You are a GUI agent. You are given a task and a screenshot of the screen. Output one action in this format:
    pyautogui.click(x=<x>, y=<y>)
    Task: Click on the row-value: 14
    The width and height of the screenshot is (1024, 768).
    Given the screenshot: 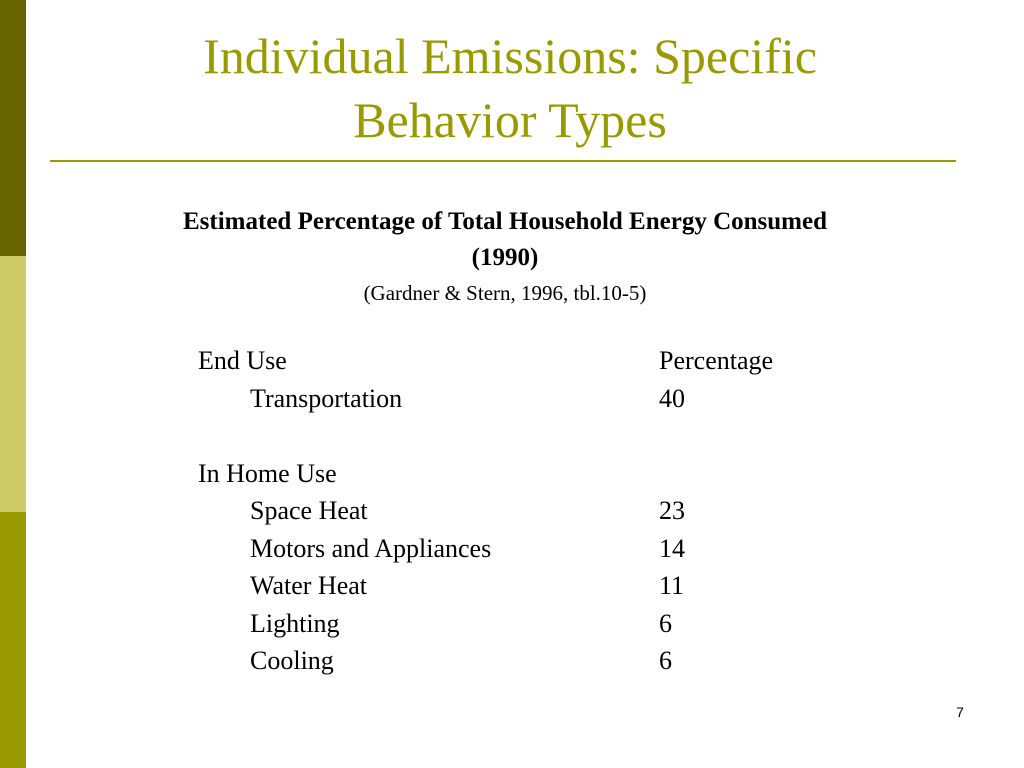 What is the action you would take?
    pyautogui.click(x=672, y=548)
    